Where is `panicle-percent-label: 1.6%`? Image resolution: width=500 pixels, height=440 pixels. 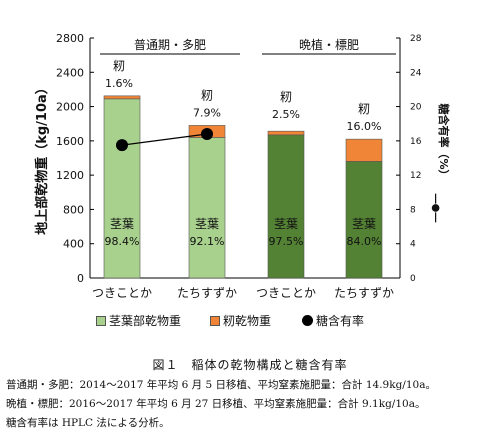
panicle-percent-label: 1.6% is located at coordinates (119, 83).